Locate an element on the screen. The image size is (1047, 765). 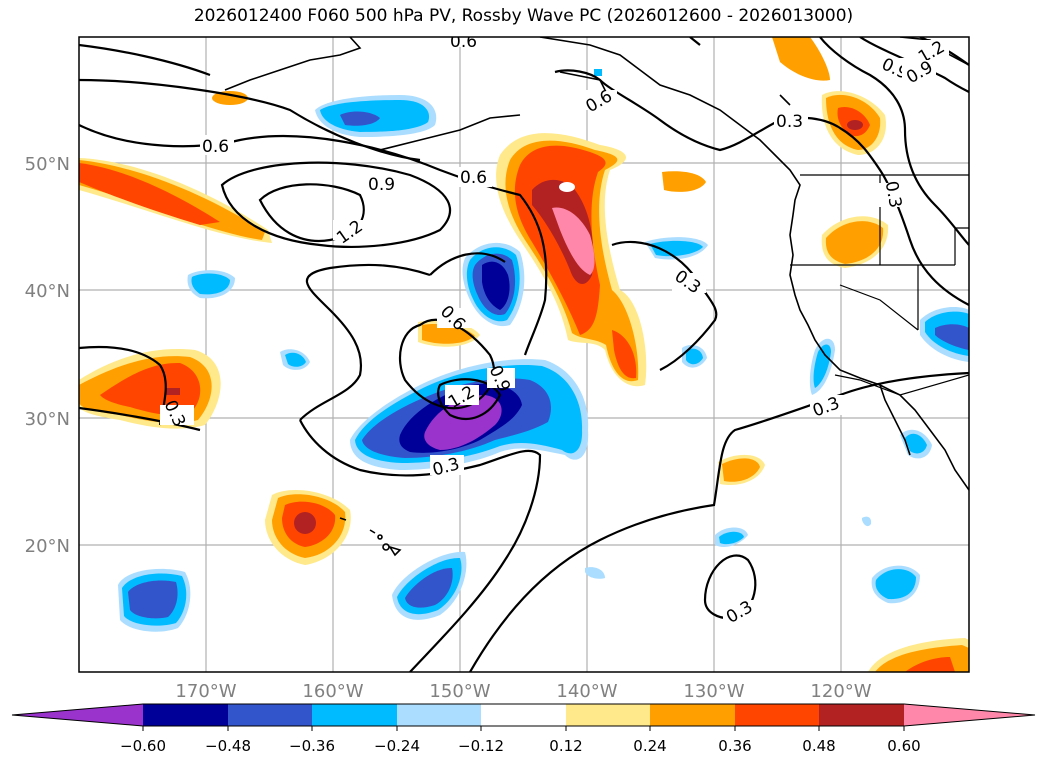
lon-label: 130°W is located at coordinates (713, 691).